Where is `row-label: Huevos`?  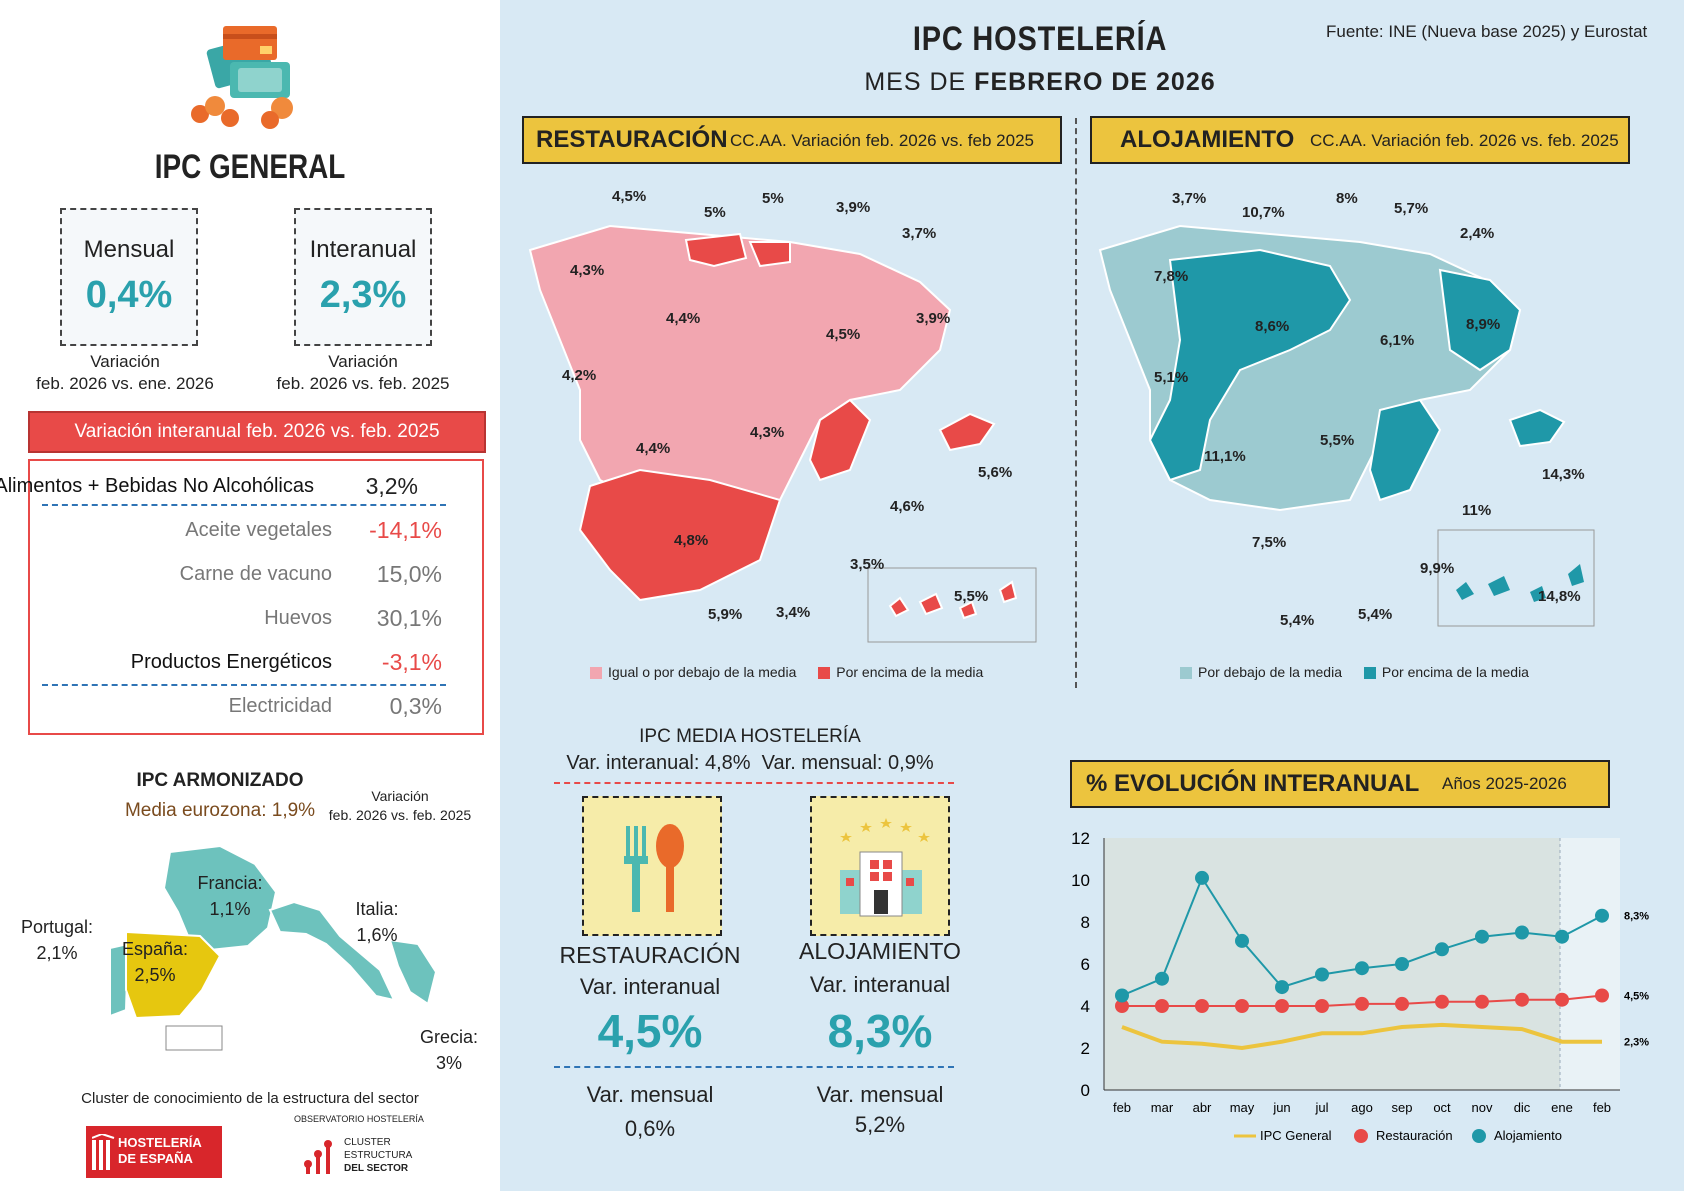
row-label: Huevos is located at coordinates (298, 618).